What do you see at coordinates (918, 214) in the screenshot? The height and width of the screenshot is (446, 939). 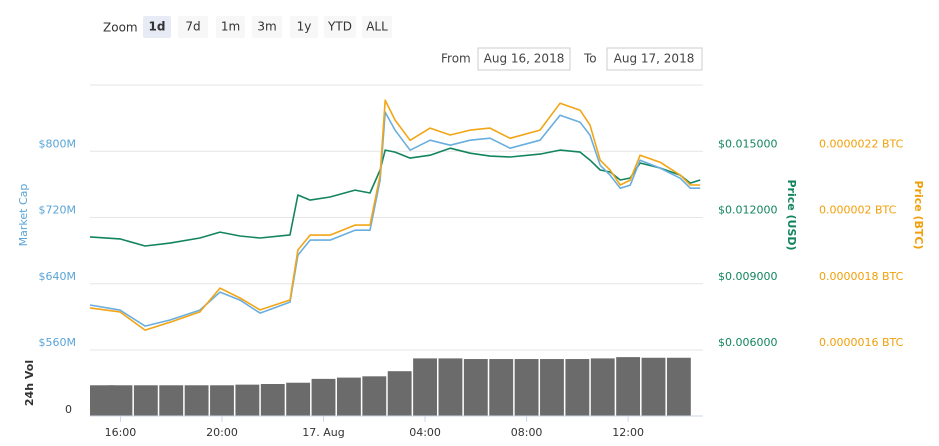 I see `y3-axis-title: Price (BTC)` at bounding box center [918, 214].